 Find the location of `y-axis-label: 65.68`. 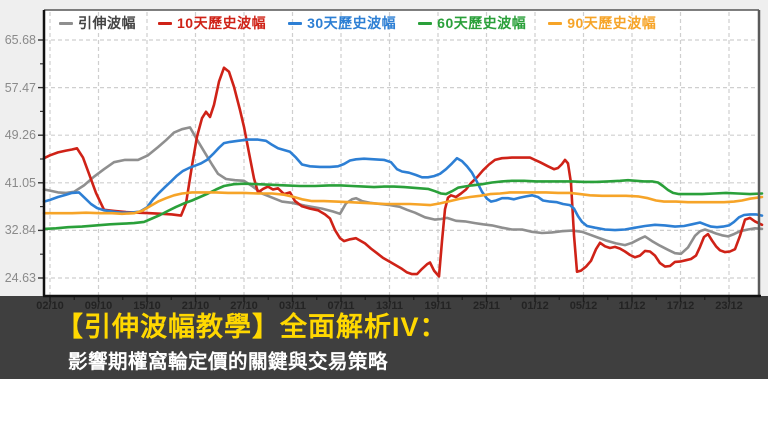

y-axis-label: 65.68 is located at coordinates (20, 40).